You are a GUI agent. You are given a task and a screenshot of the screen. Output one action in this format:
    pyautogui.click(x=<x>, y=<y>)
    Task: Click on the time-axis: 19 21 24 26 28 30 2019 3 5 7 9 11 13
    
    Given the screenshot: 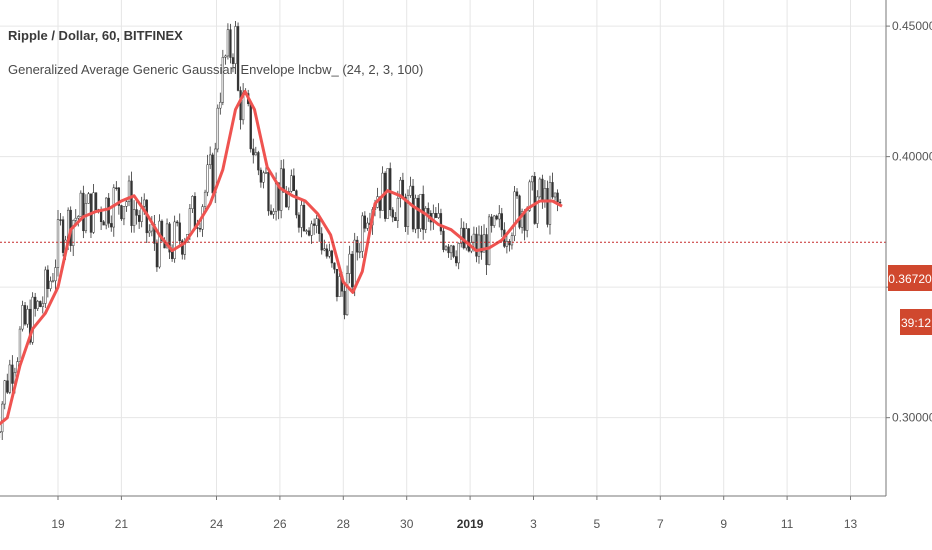 What is the action you would take?
    pyautogui.click(x=454, y=513)
    